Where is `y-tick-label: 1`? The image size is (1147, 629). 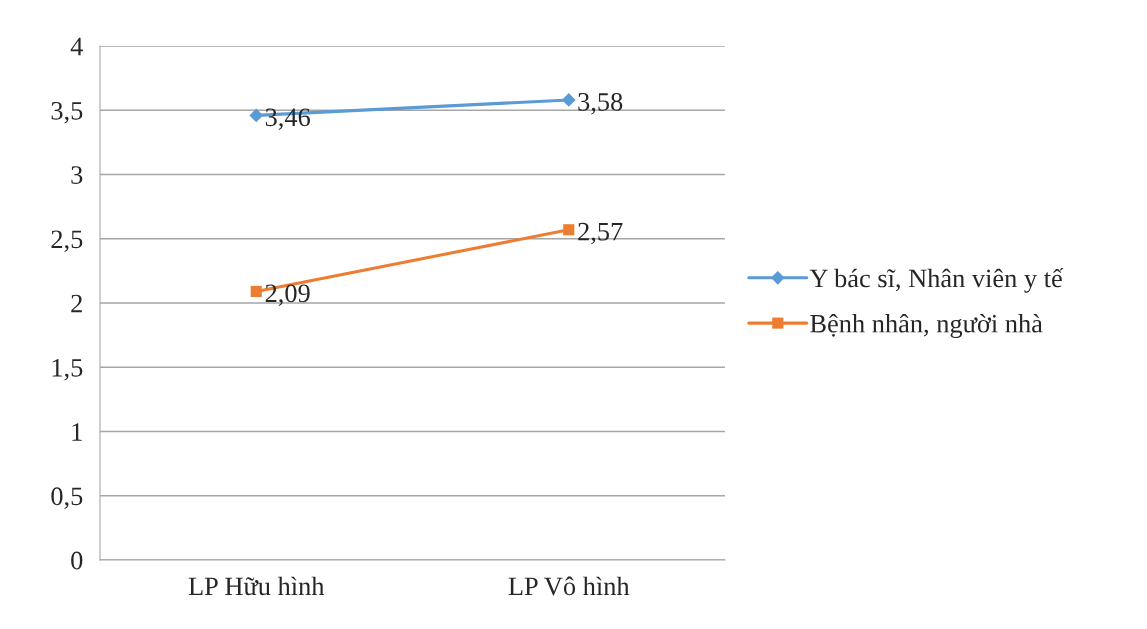 y-tick-label: 1 is located at coordinates (77, 432).